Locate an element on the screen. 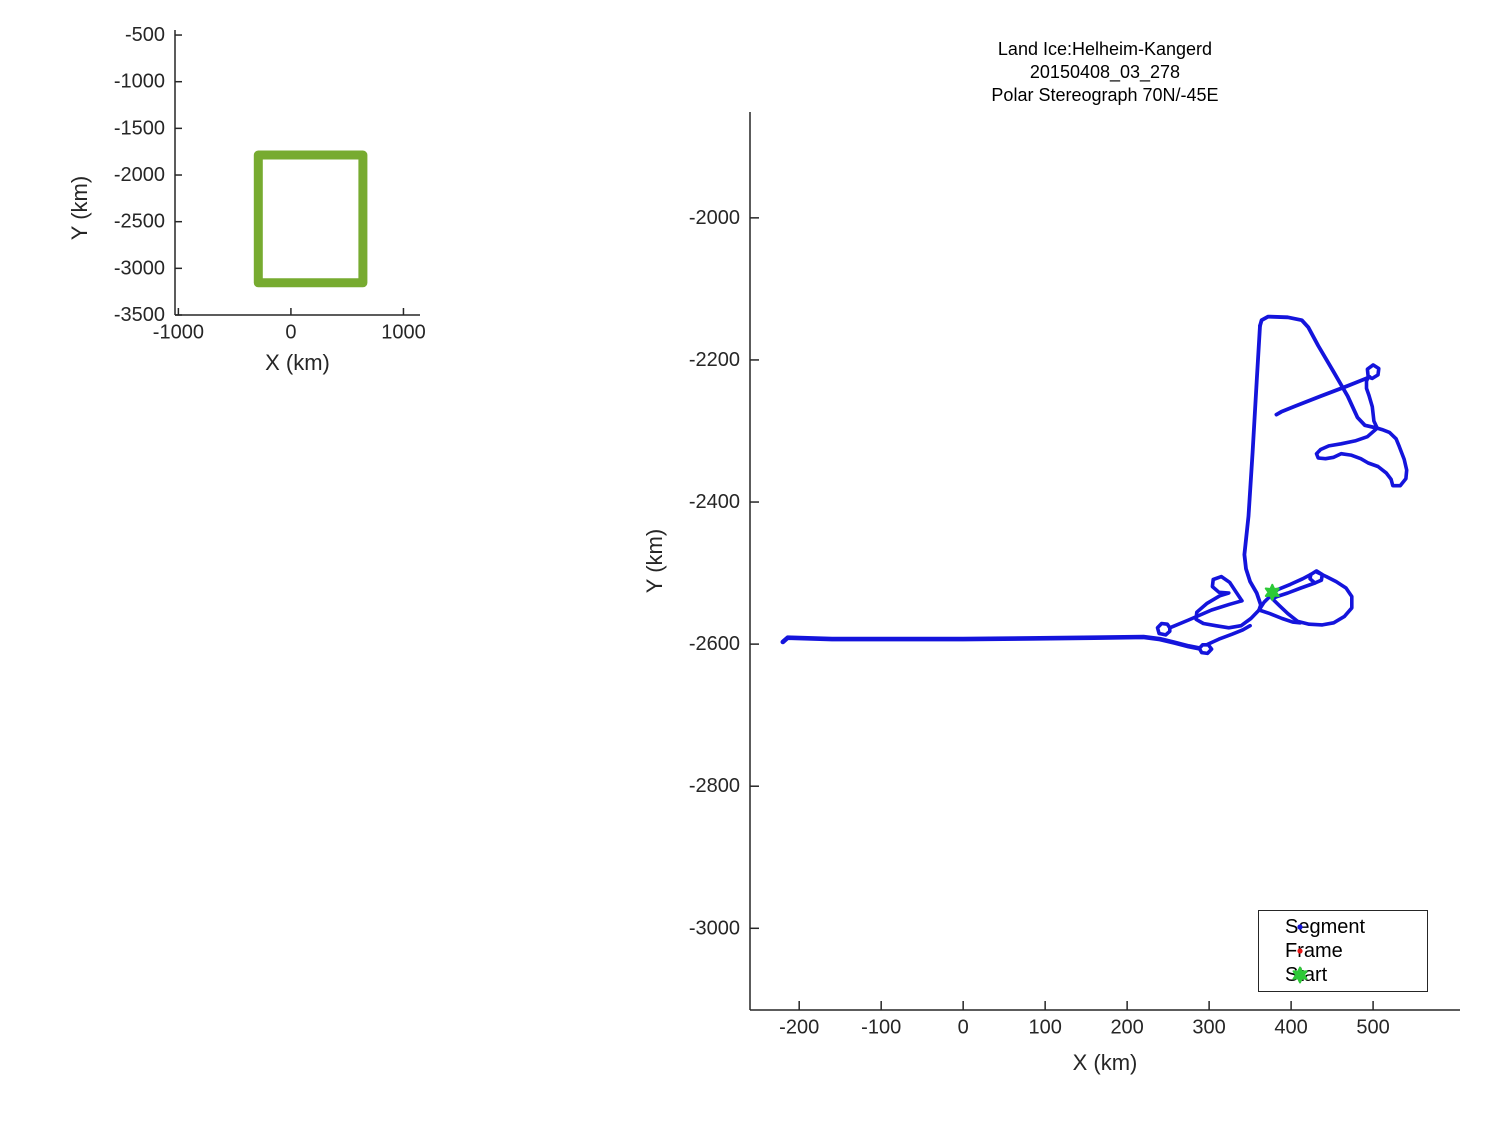 This screenshot has height=1125, width=1500. legend-item-segment: Segment is located at coordinates (1347, 927).